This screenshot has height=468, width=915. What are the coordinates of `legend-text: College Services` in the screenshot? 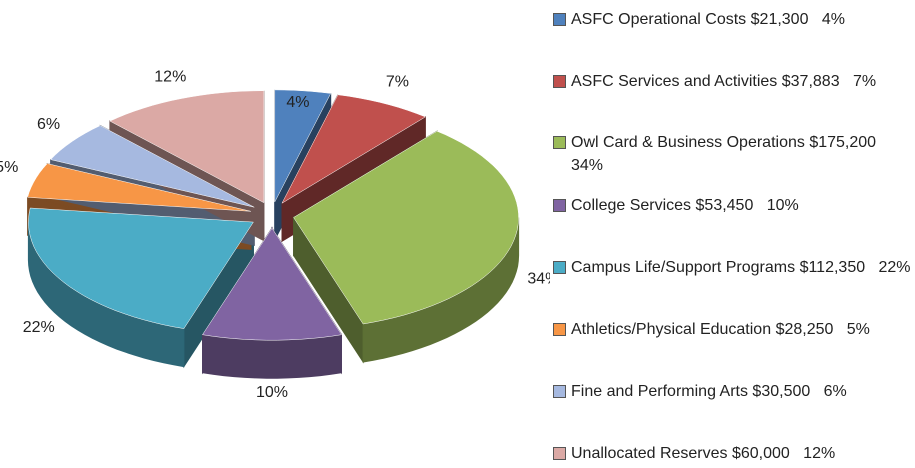 It's located at (631, 205).